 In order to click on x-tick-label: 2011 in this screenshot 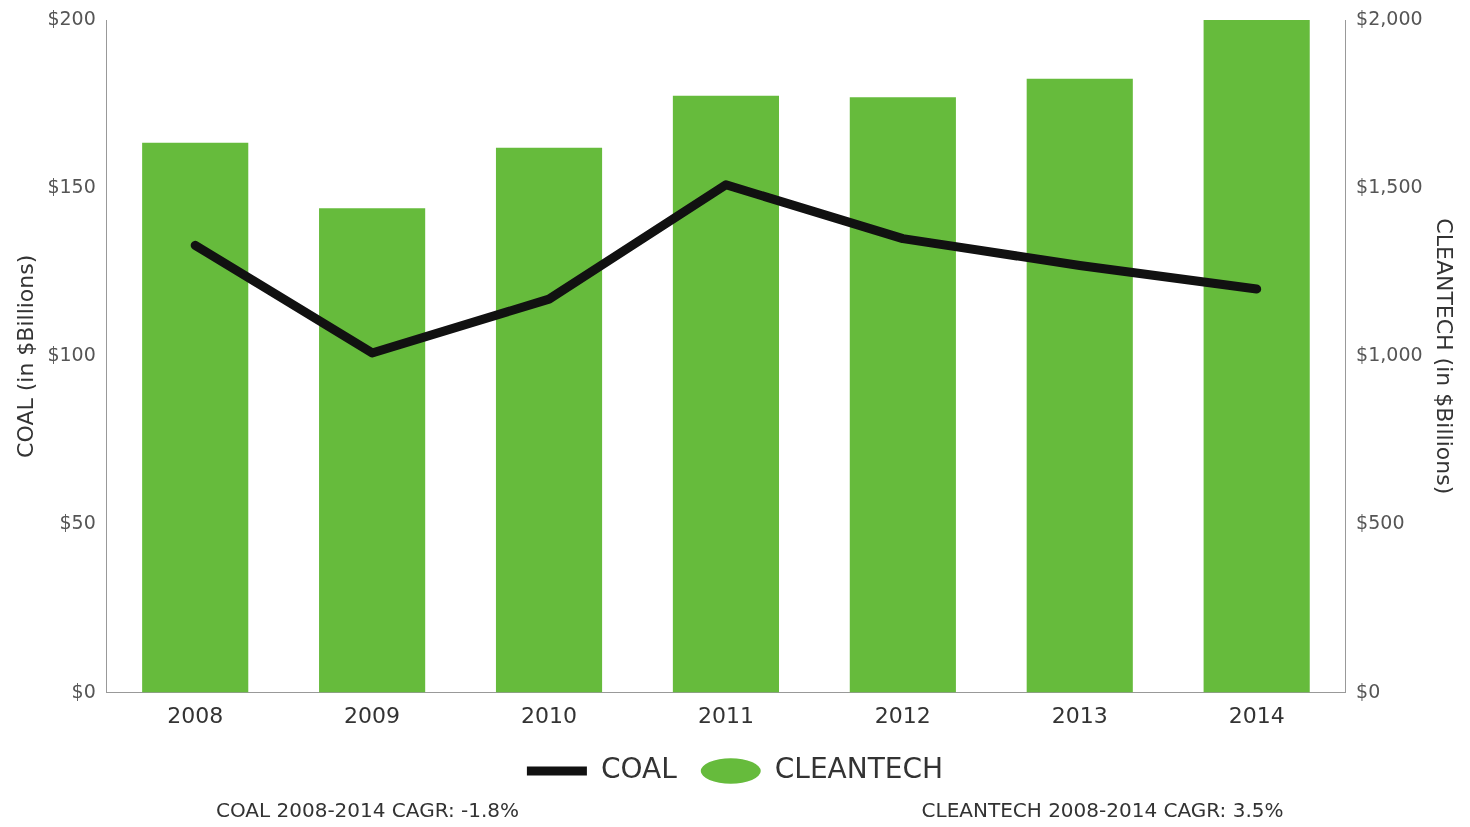, I will do `click(725, 715)`.